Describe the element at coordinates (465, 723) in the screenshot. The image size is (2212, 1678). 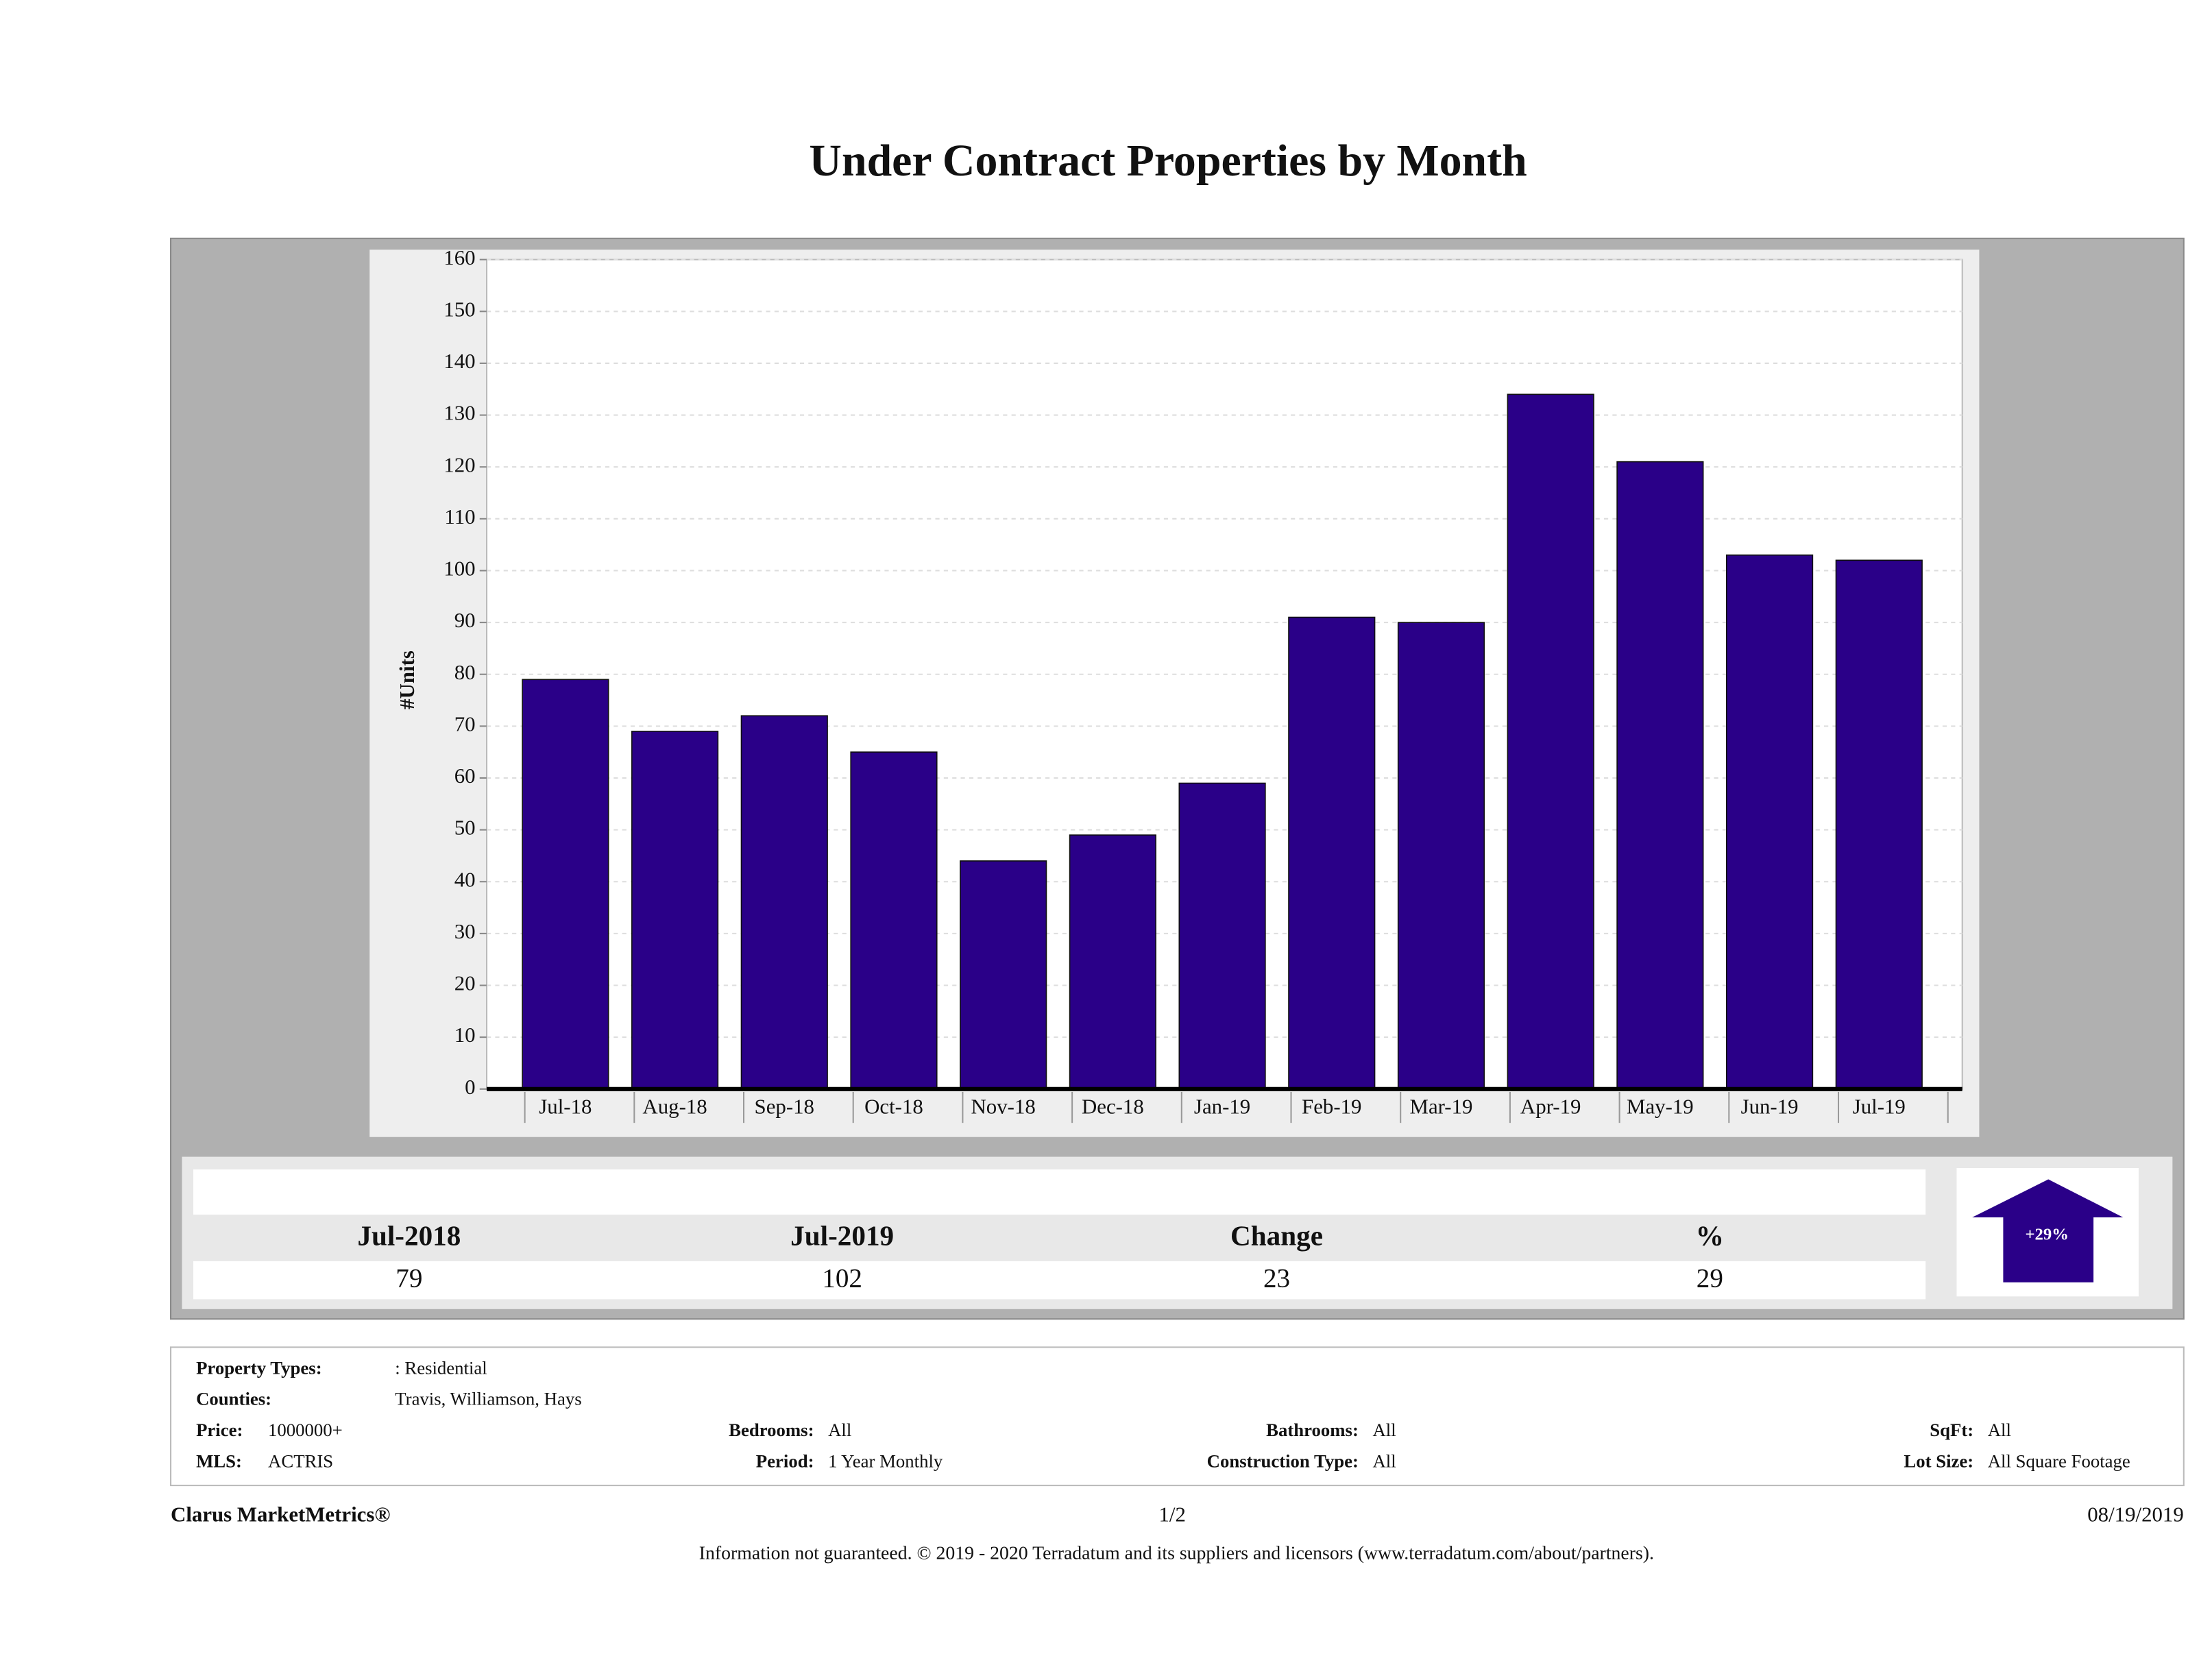
I see `y-tick-label: 70` at that location.